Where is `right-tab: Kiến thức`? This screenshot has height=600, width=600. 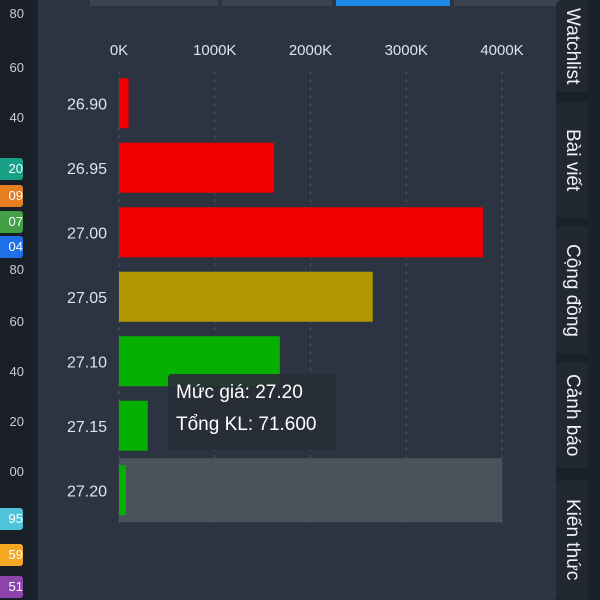 right-tab: Kiến thức is located at coordinates (572, 540).